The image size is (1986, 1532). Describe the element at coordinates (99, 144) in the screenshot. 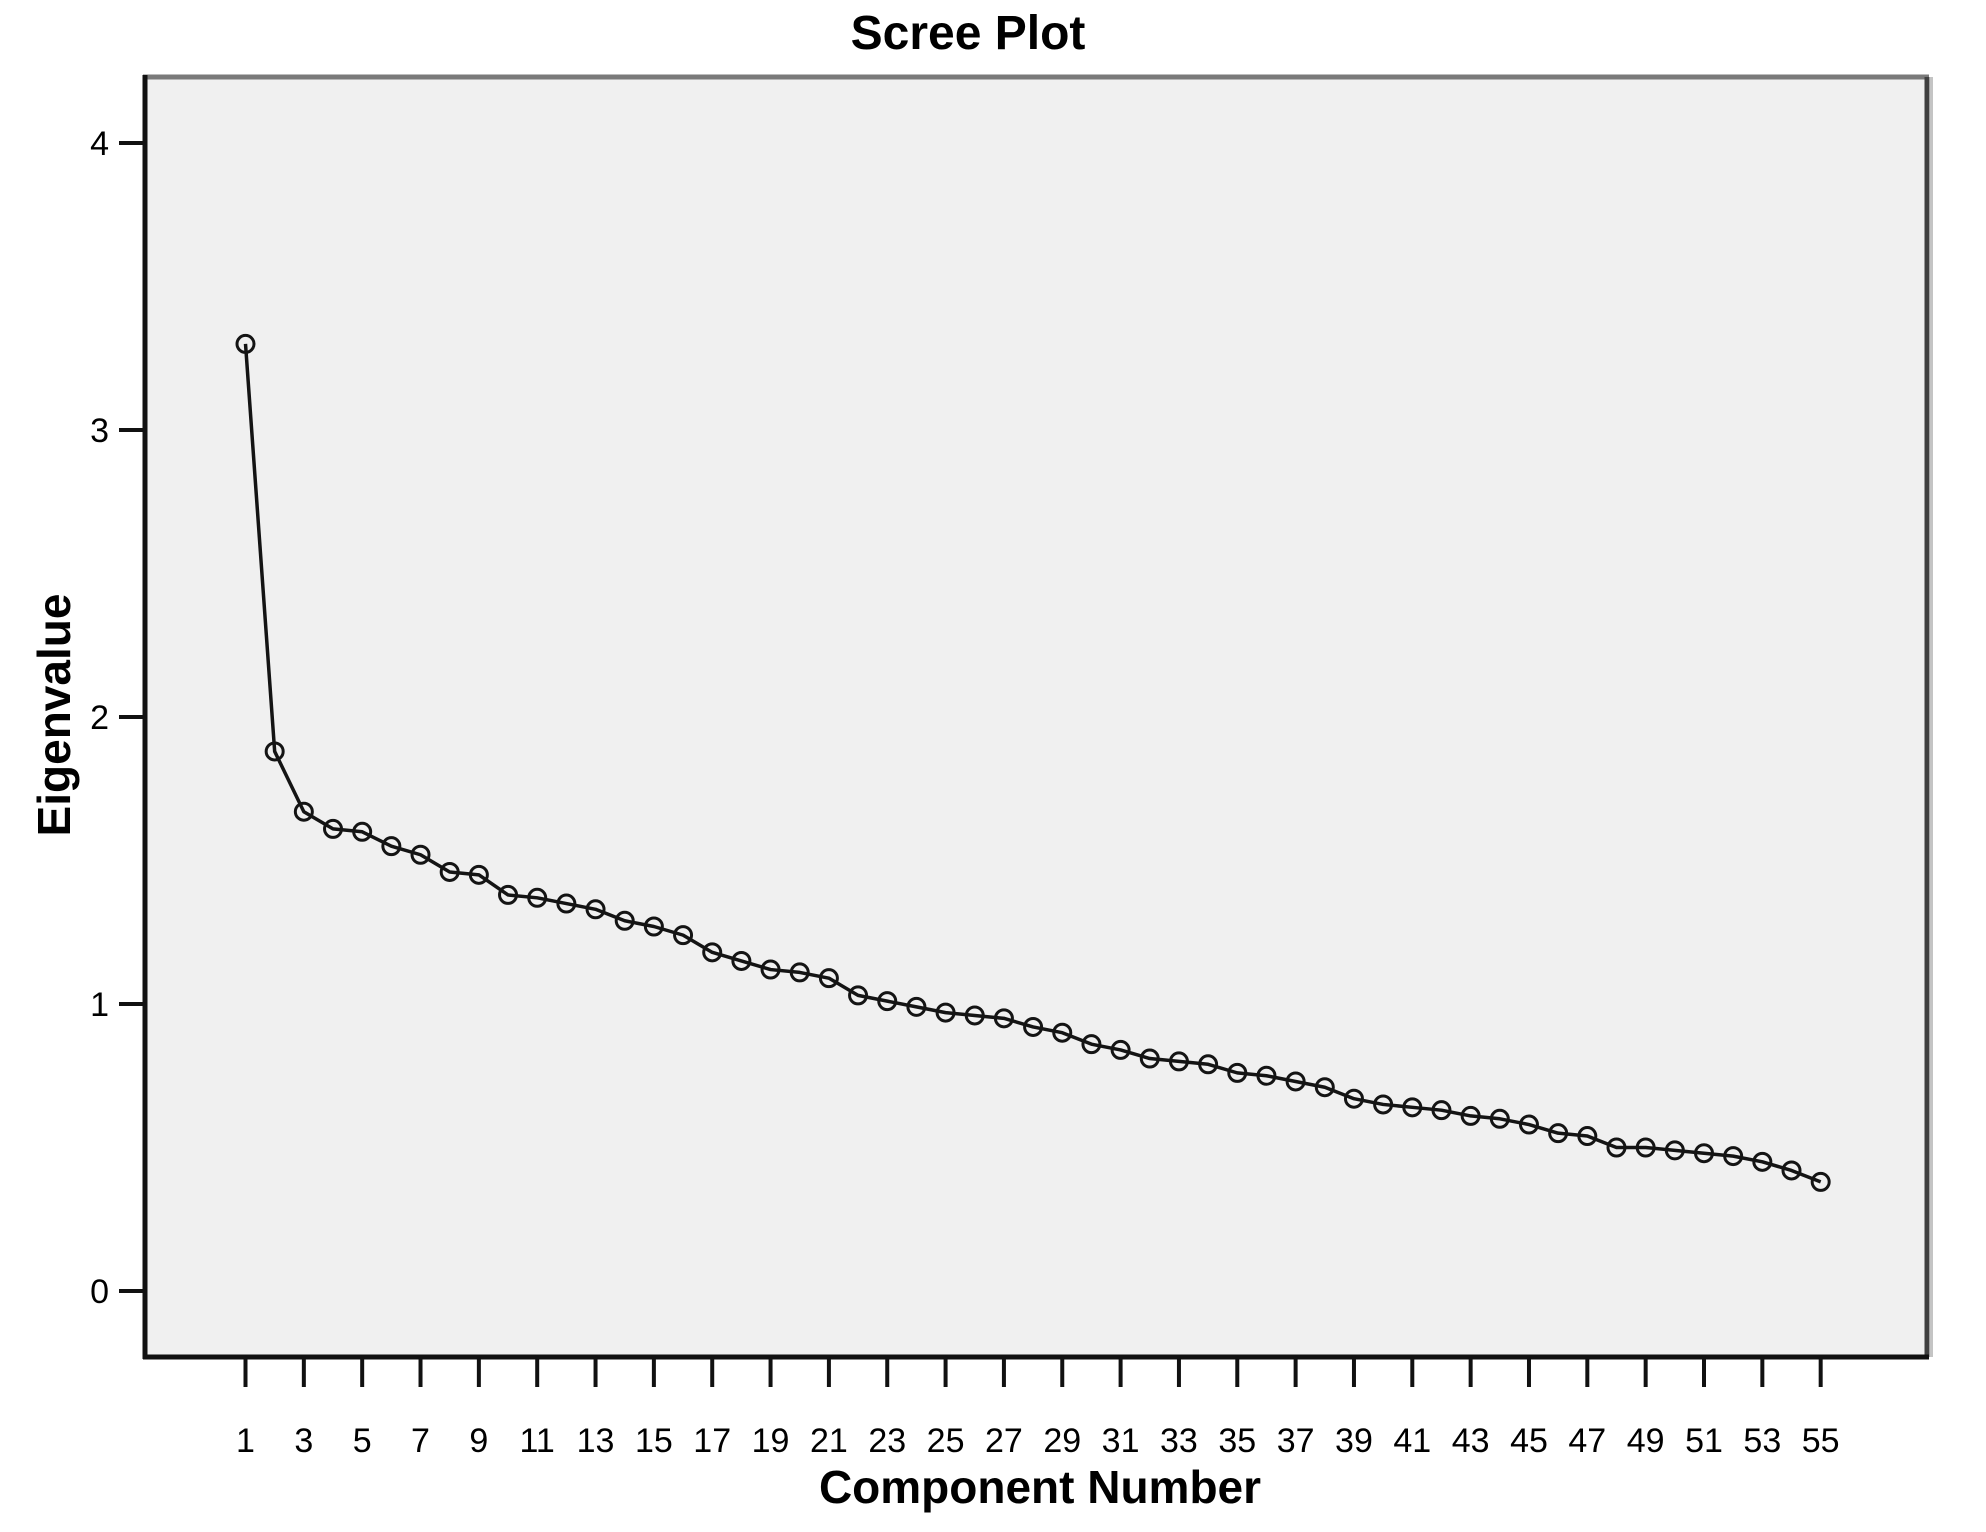

I see `y-tick-label: 4` at that location.